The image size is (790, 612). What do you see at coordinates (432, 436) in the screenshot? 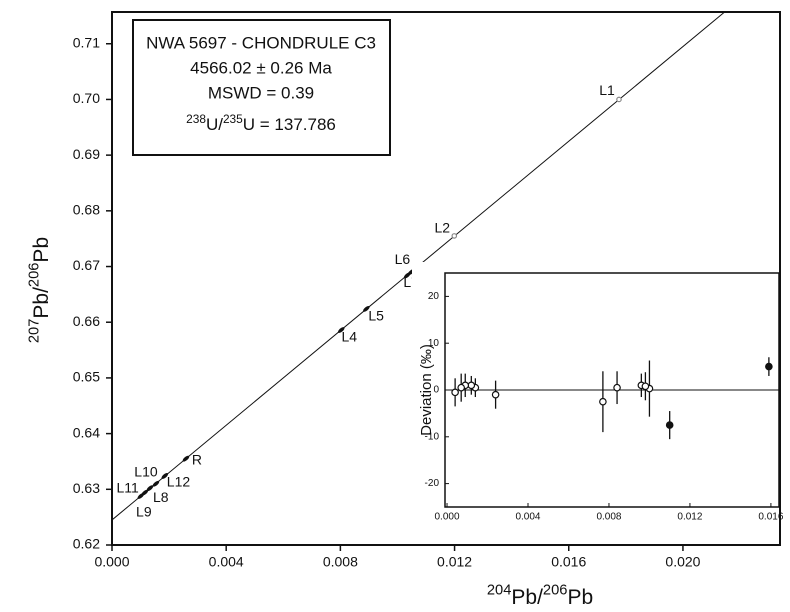
I see `y-tick-label: -10` at bounding box center [432, 436].